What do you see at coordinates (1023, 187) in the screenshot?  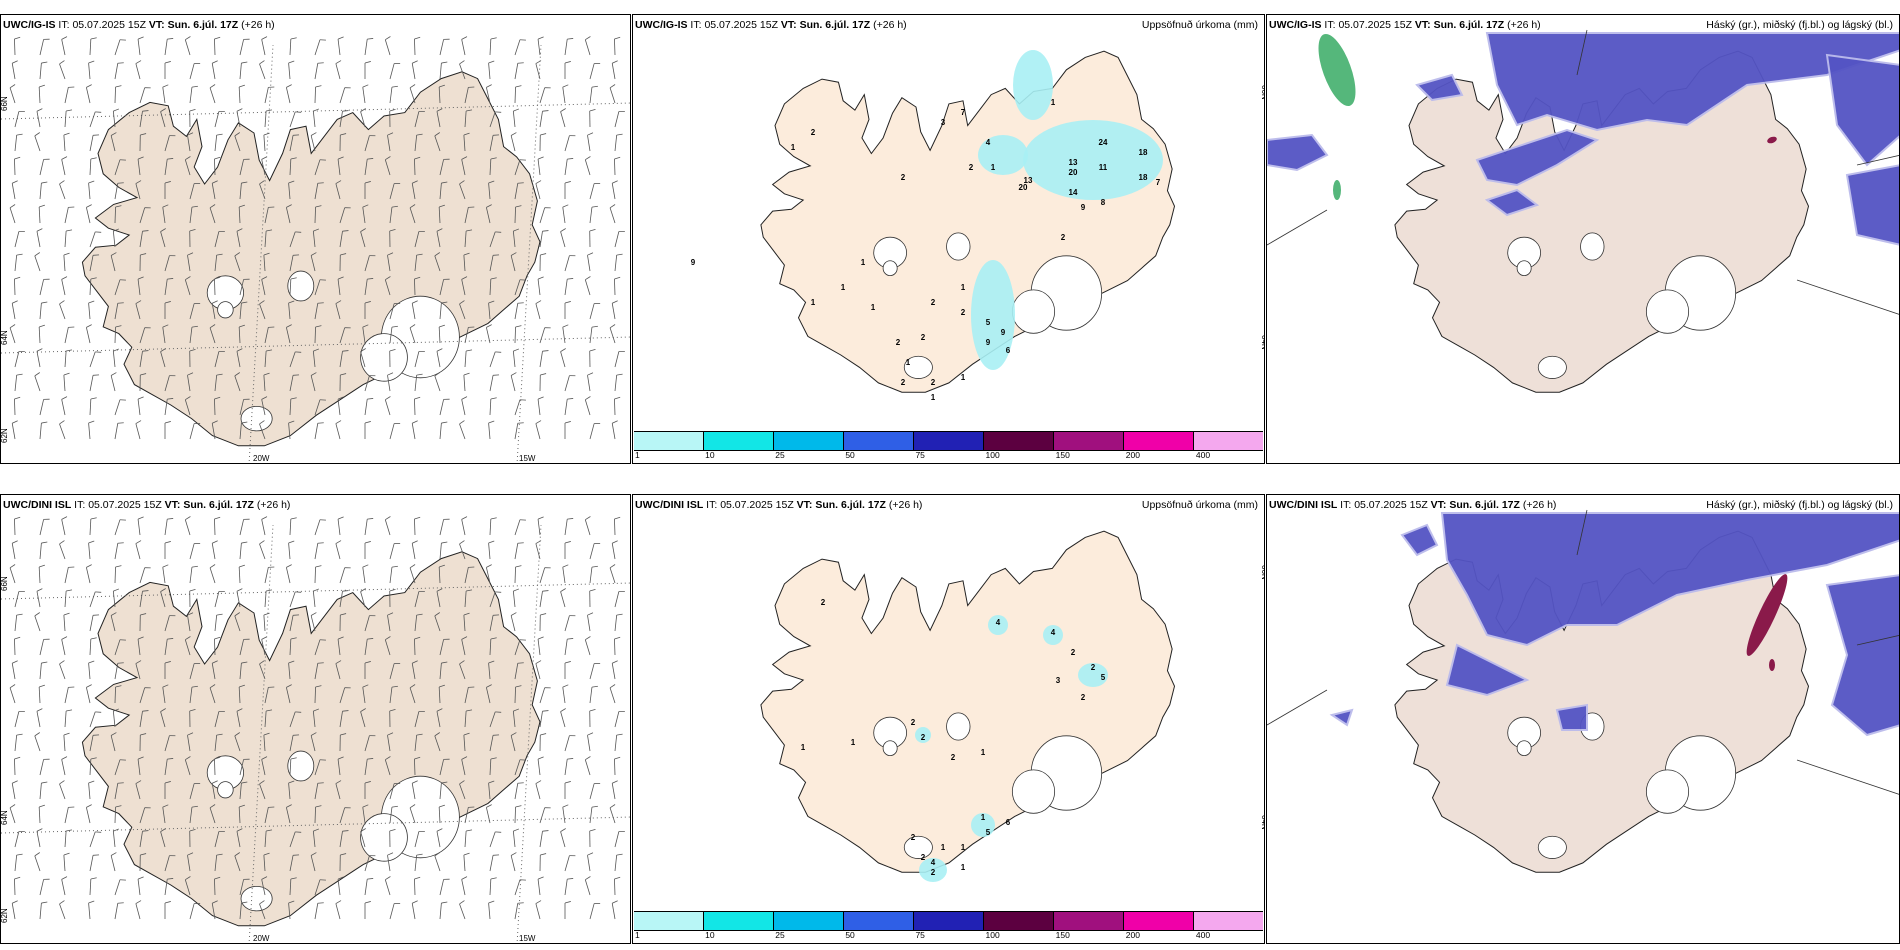 I see `precip-value: 20` at bounding box center [1023, 187].